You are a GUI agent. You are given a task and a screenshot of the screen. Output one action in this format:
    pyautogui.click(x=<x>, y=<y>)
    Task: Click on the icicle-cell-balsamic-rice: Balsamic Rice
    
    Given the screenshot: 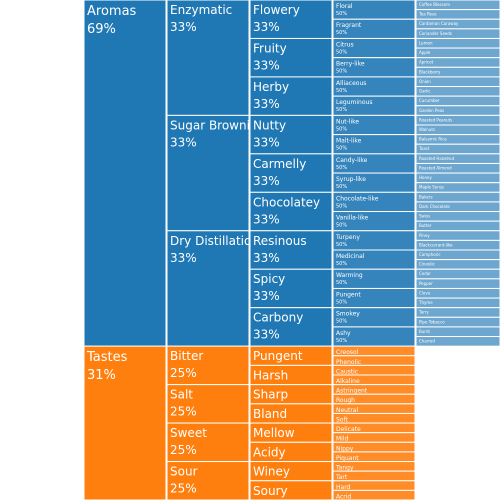 What is the action you would take?
    pyautogui.click(x=457, y=139)
    